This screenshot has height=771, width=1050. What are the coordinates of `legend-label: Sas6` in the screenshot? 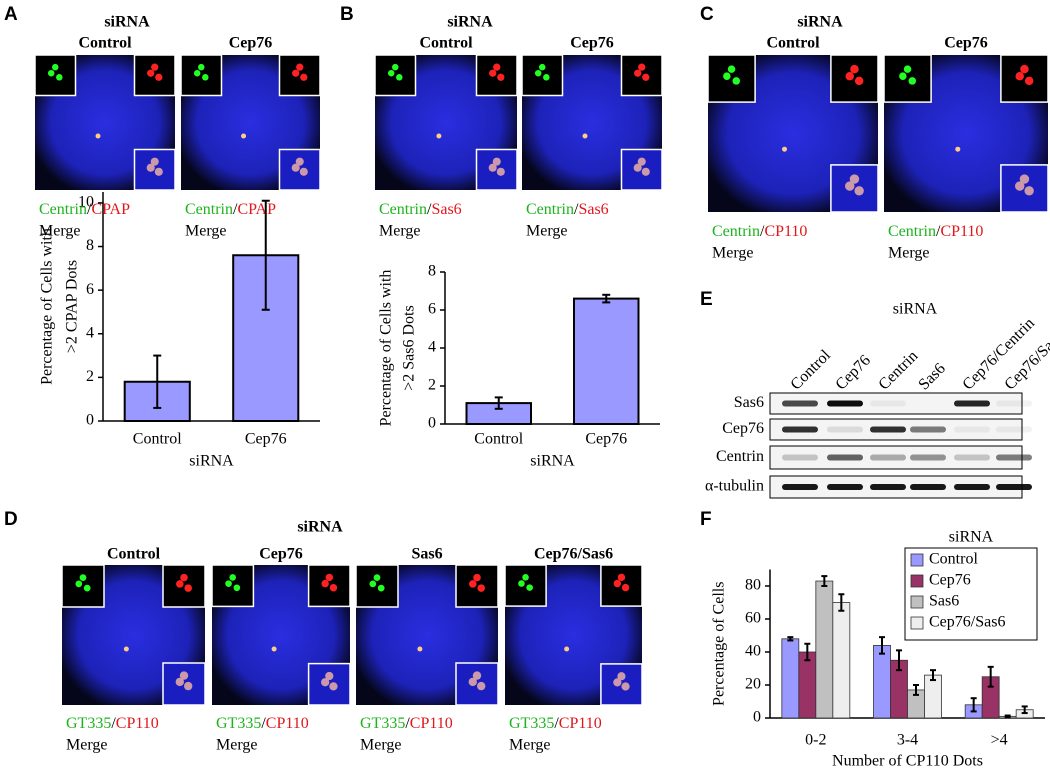 It's located at (944, 601).